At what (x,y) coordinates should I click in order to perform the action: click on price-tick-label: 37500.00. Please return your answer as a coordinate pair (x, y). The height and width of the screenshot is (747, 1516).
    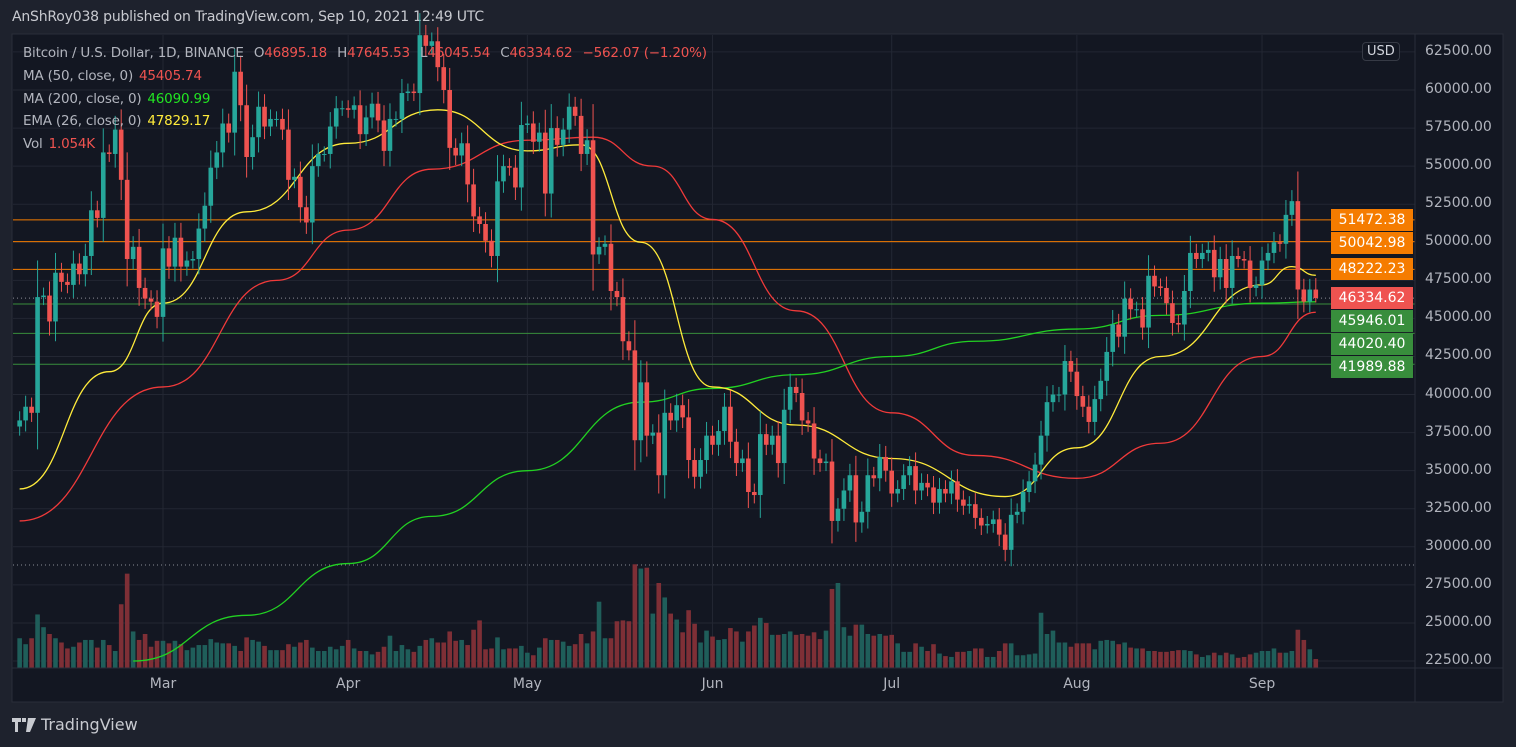
    Looking at the image, I should click on (1458, 431).